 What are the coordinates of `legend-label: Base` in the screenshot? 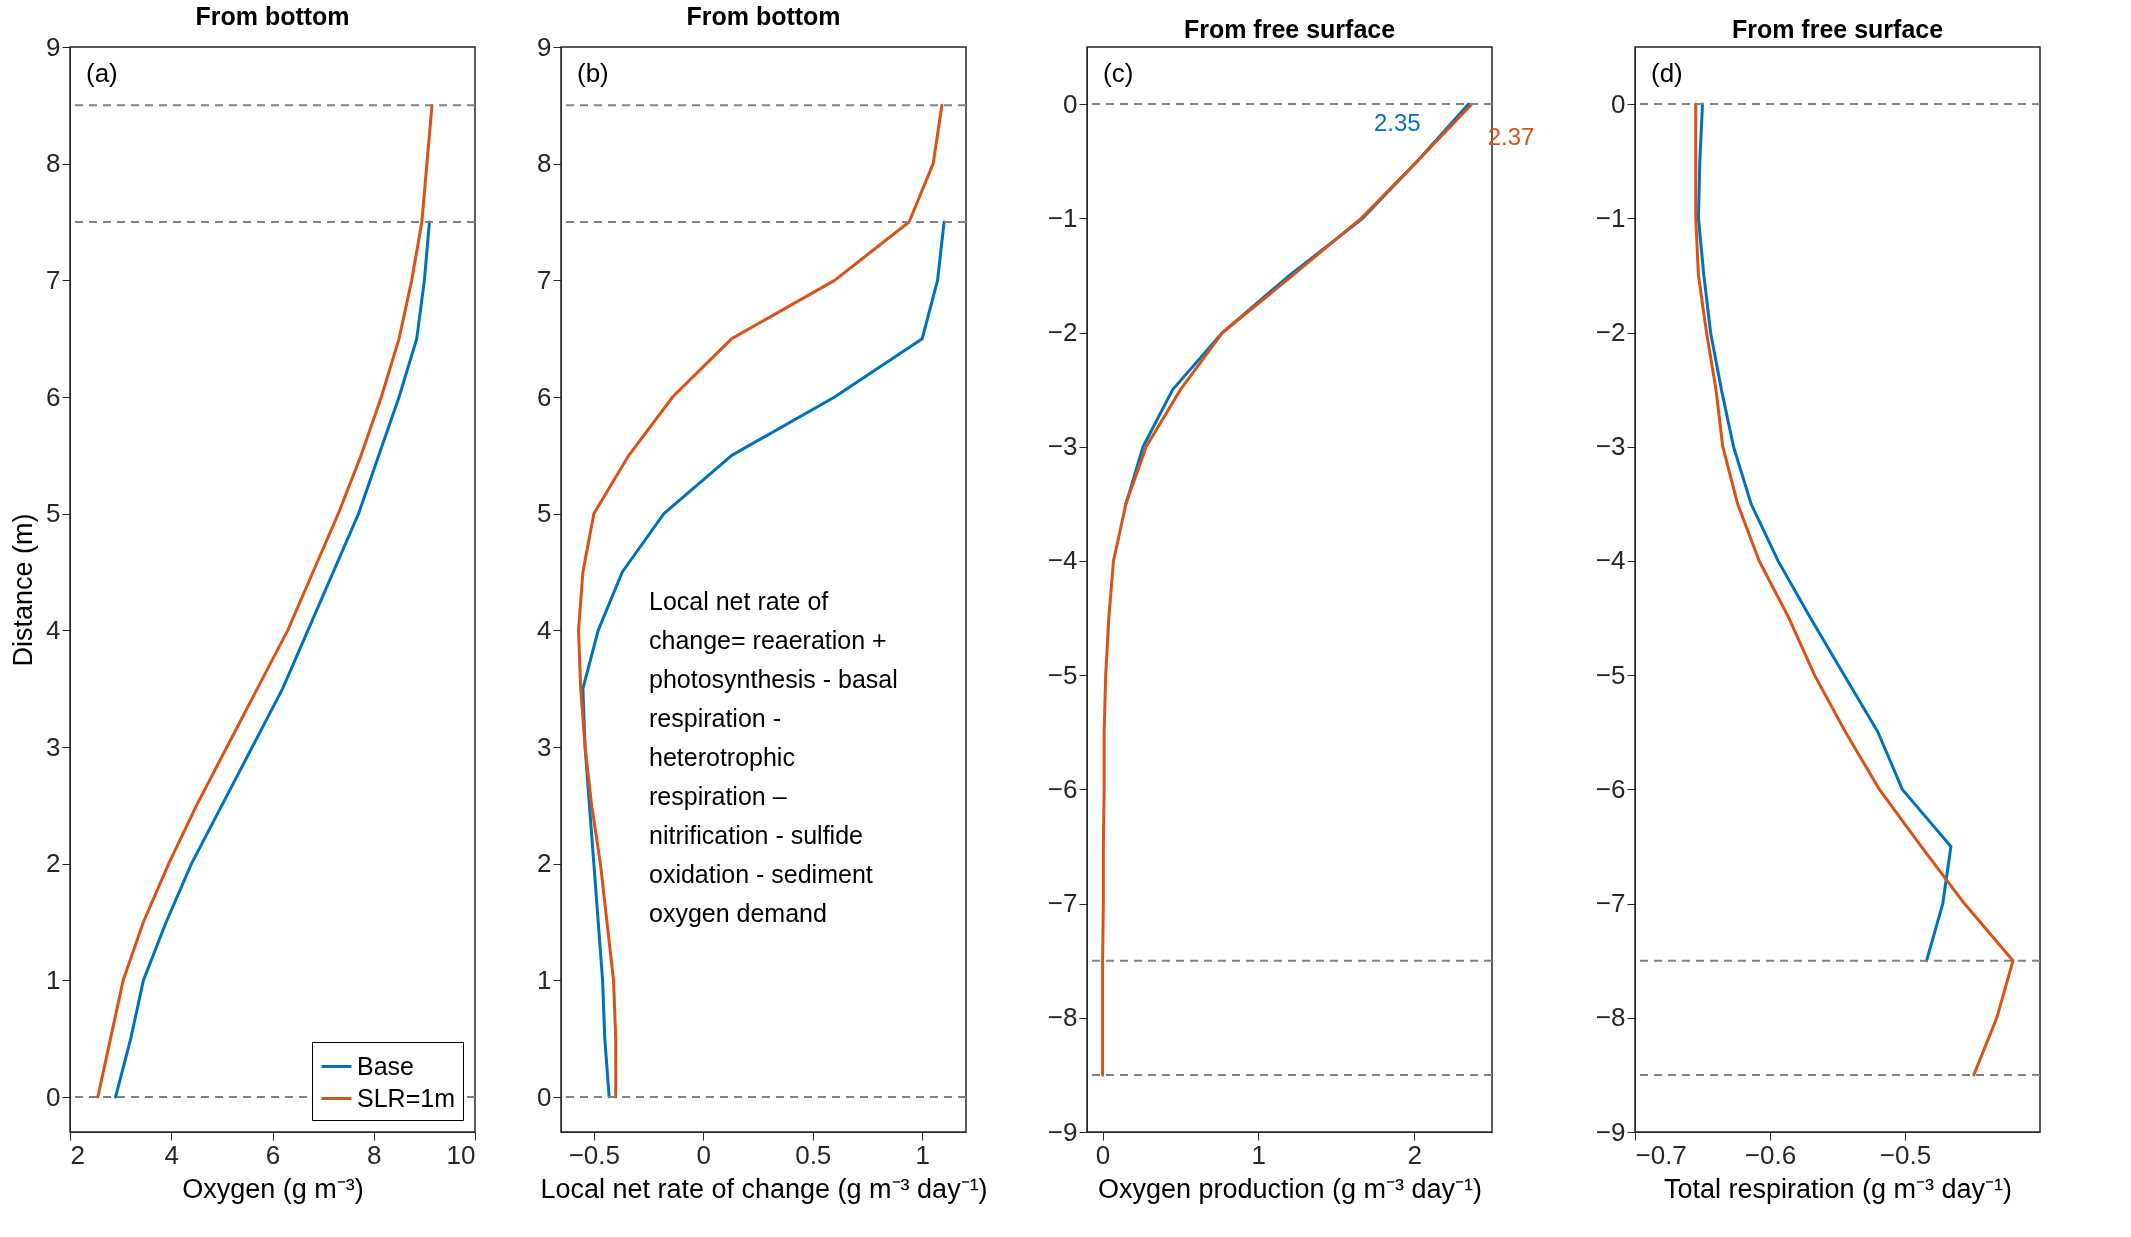 It's located at (385, 1065).